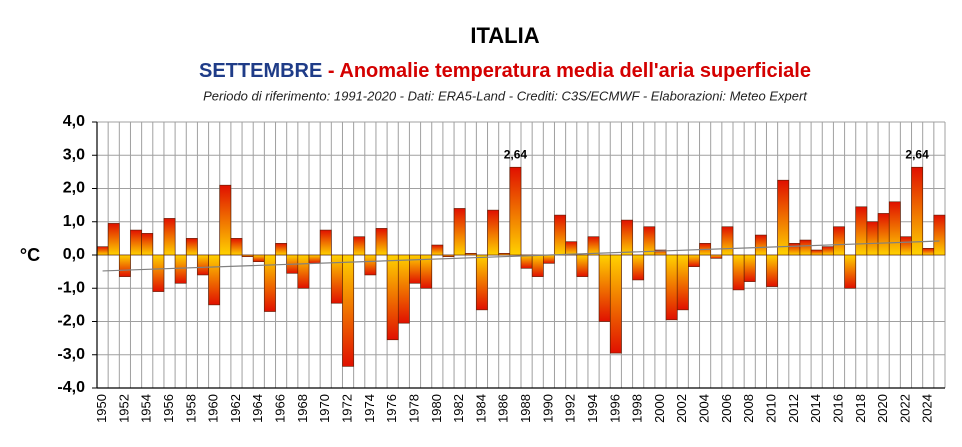 The height and width of the screenshot is (447, 962). Describe the element at coordinates (74, 121) in the screenshot. I see `y-tick-label: 4,0` at that location.